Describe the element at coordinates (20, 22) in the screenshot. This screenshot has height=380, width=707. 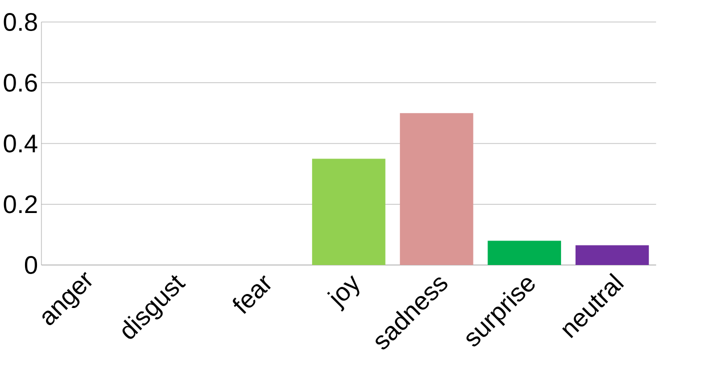
I see `y-tick-label: 0.8` at that location.